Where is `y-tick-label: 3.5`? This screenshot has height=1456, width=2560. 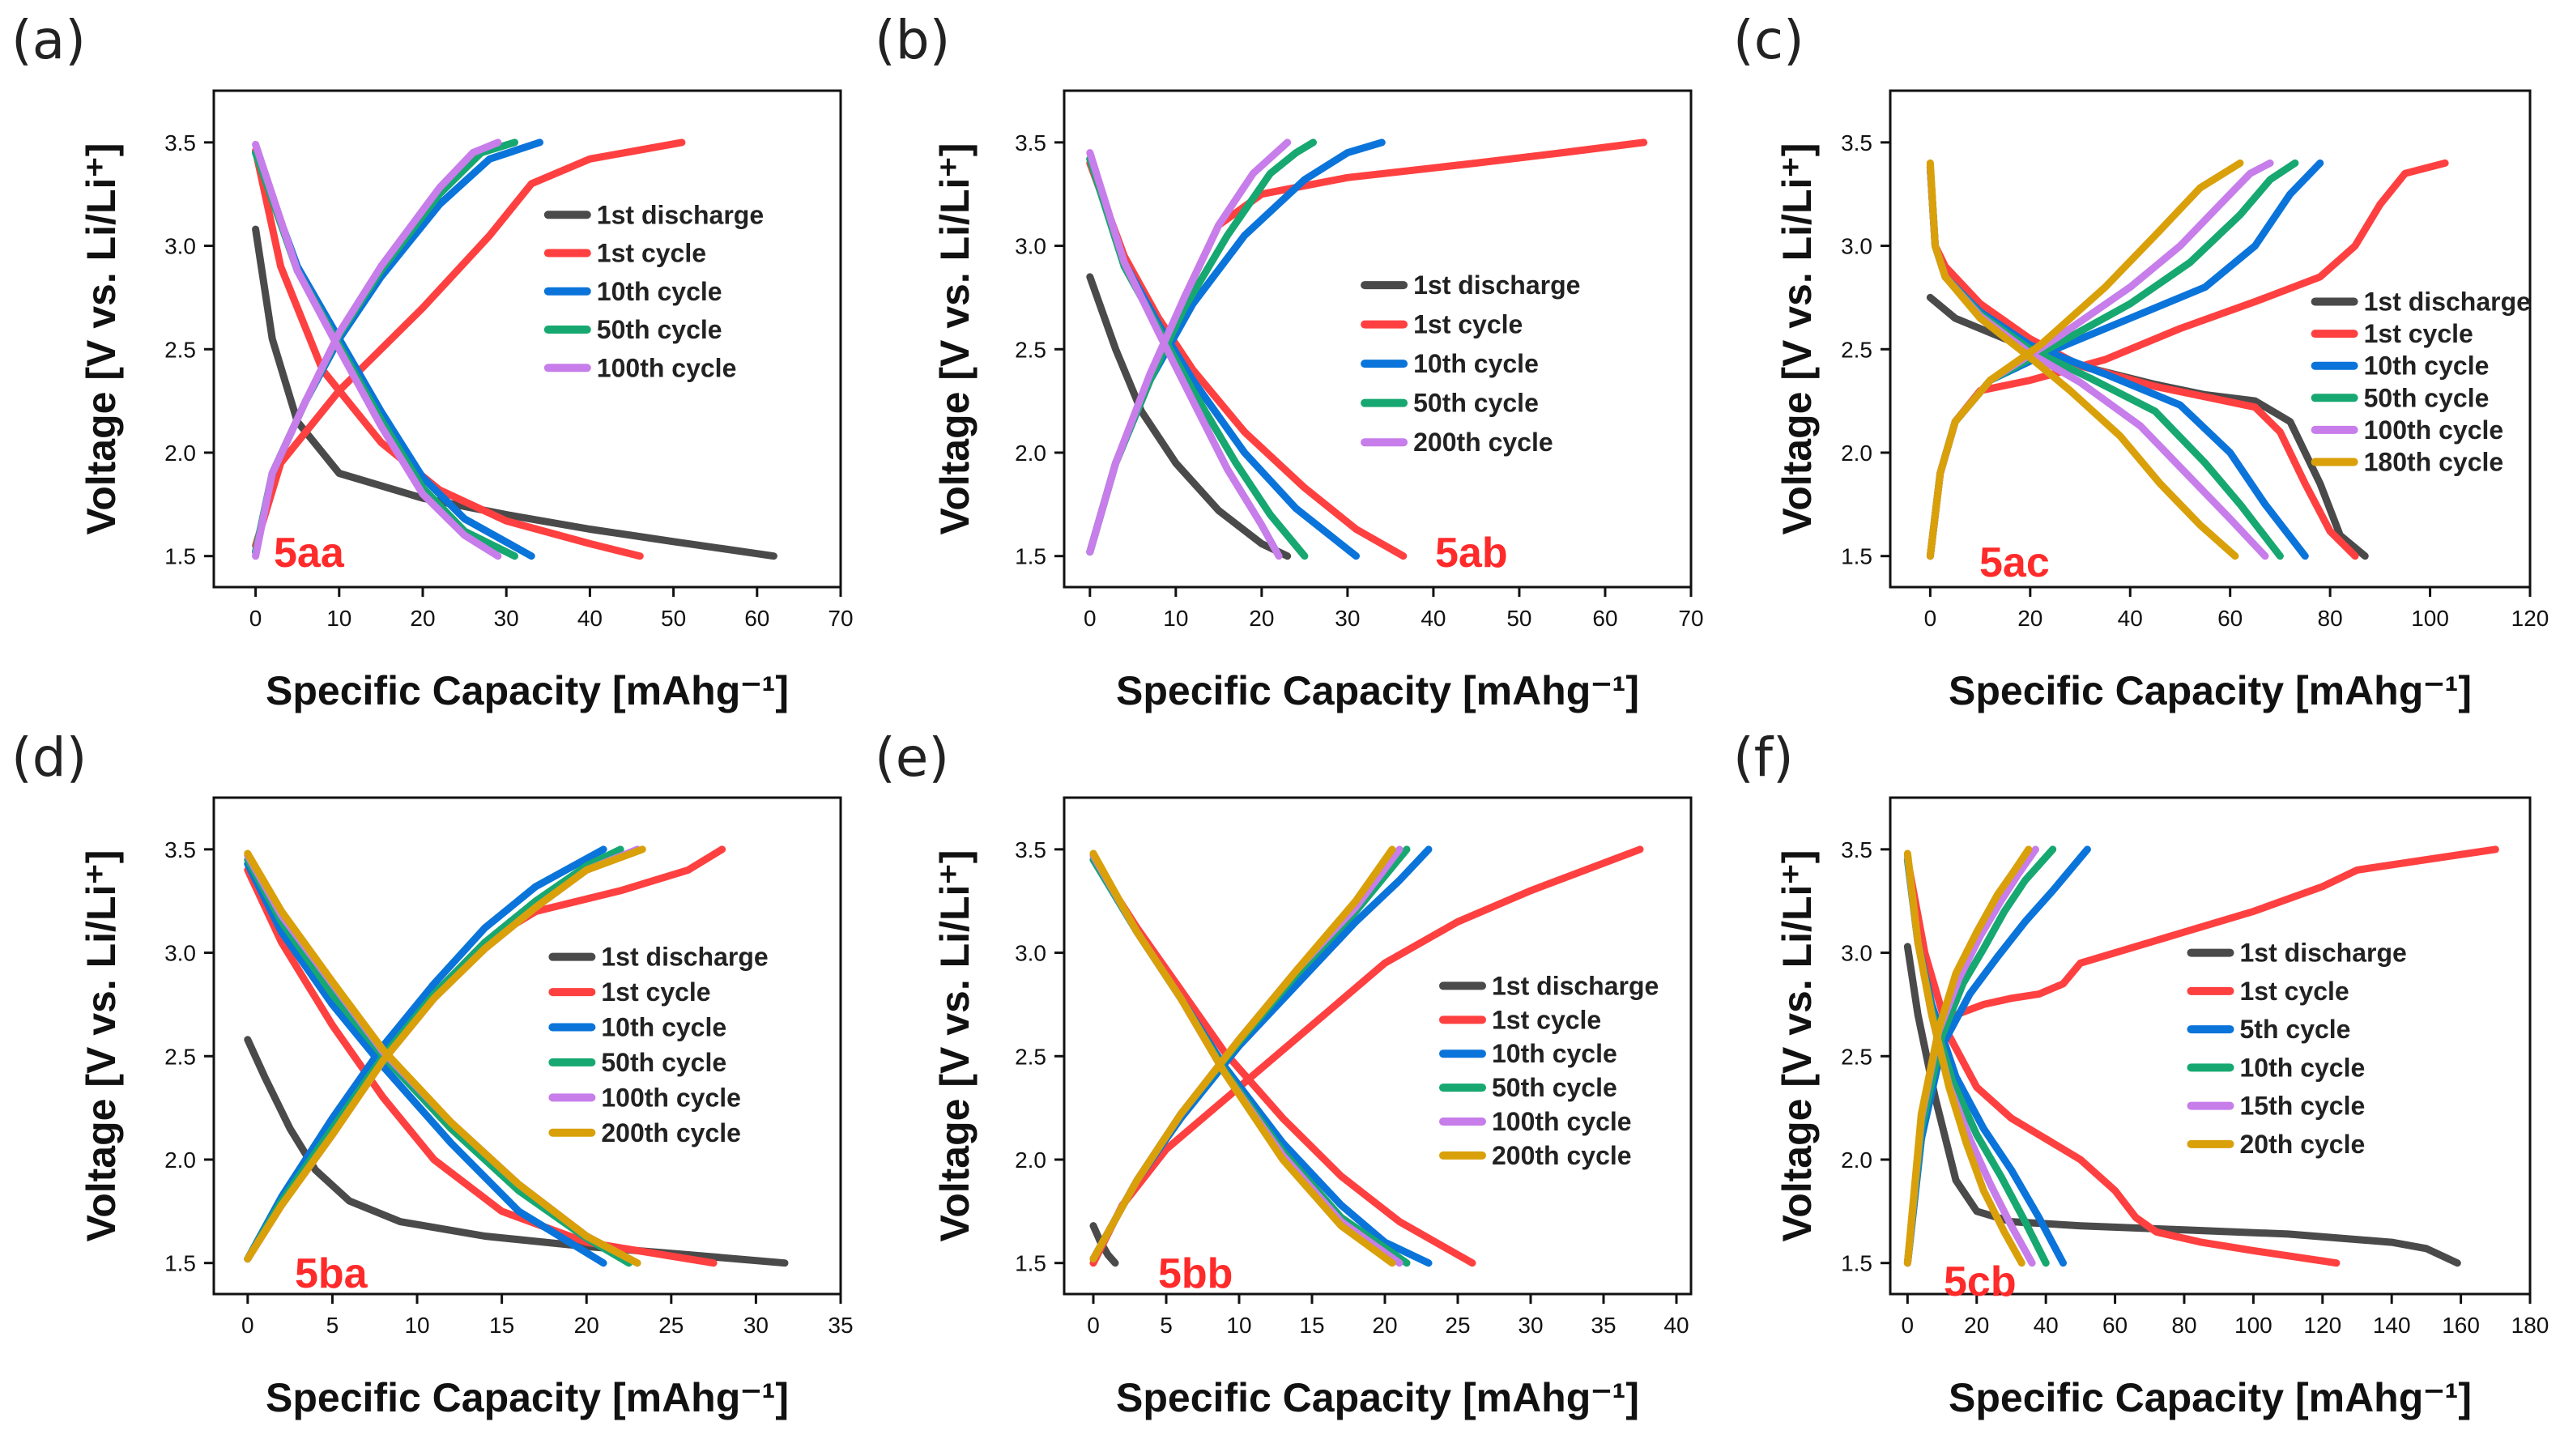
y-tick-label: 3.5 is located at coordinates (1030, 850).